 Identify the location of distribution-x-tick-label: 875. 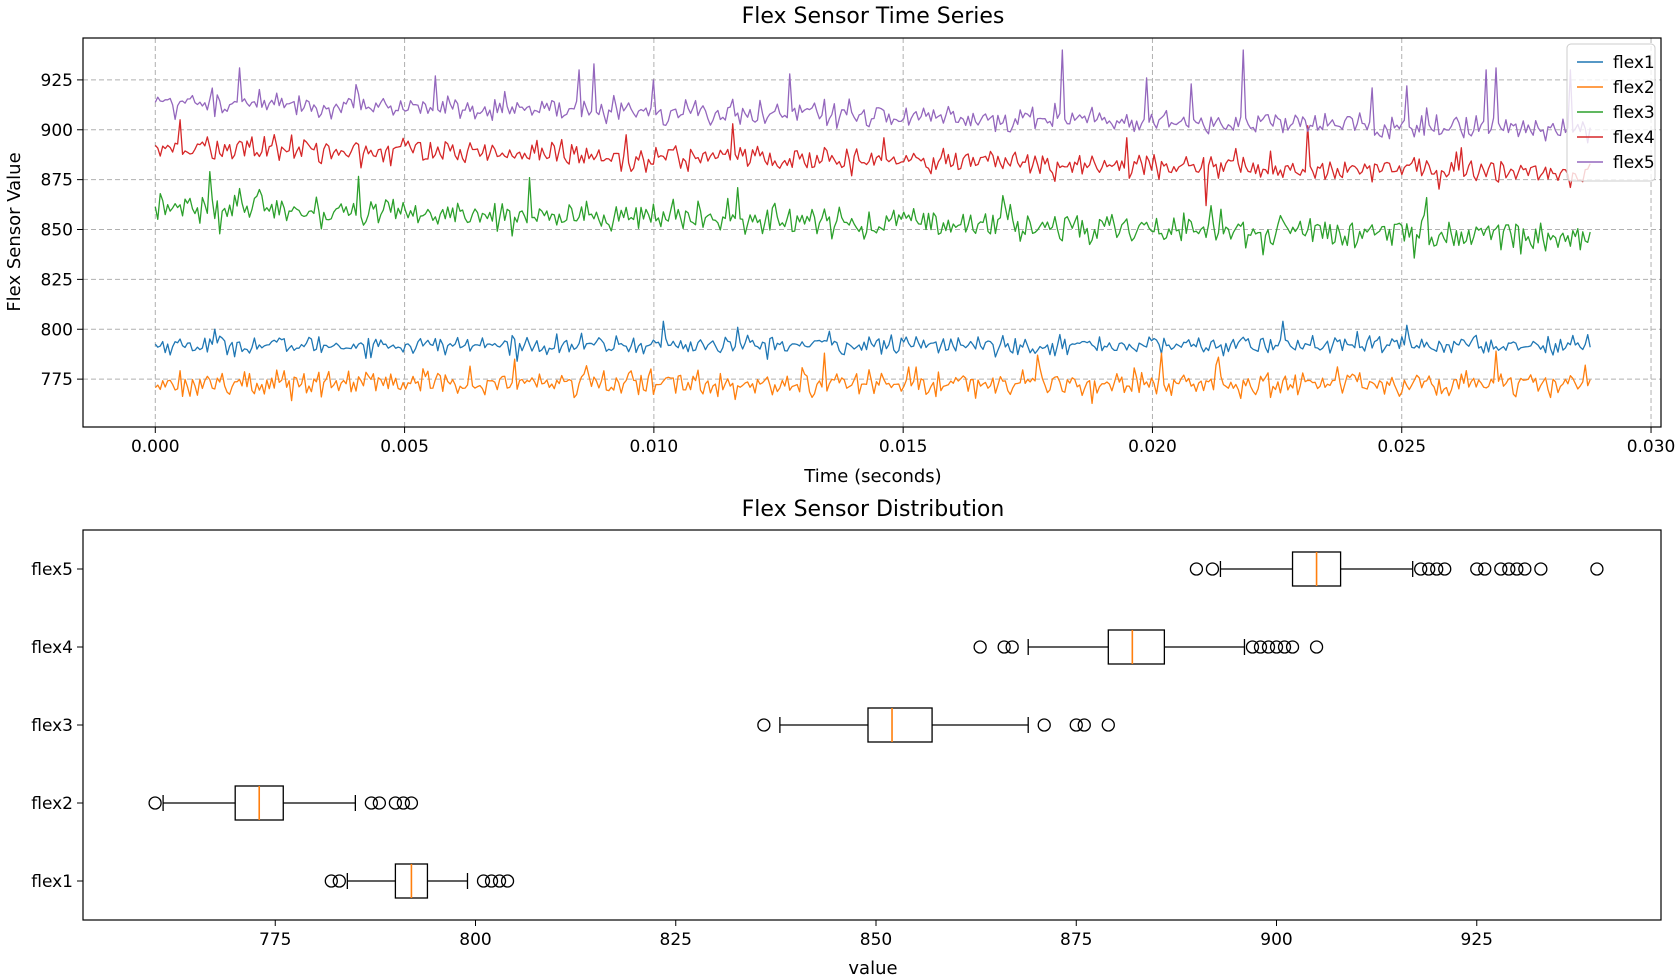
(1076, 940).